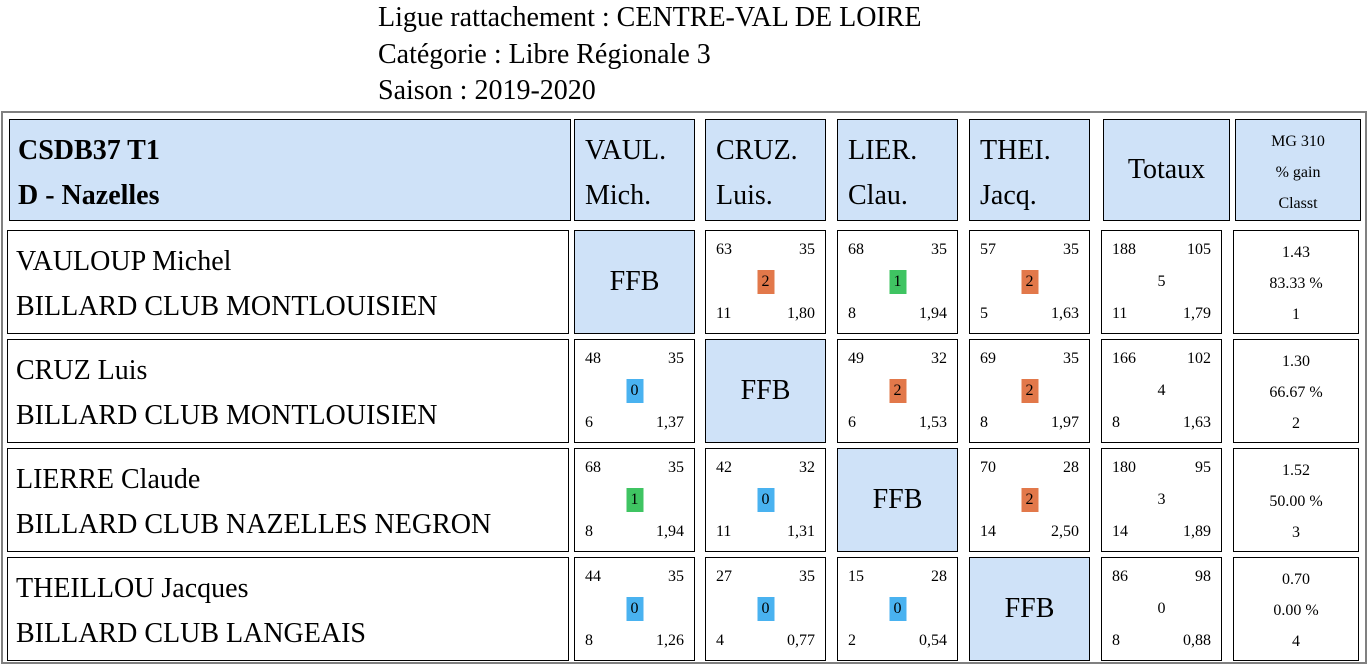 This screenshot has width=1368, height=665. What do you see at coordinates (1161, 499) in the screenshot?
I see `total-points: 3` at bounding box center [1161, 499].